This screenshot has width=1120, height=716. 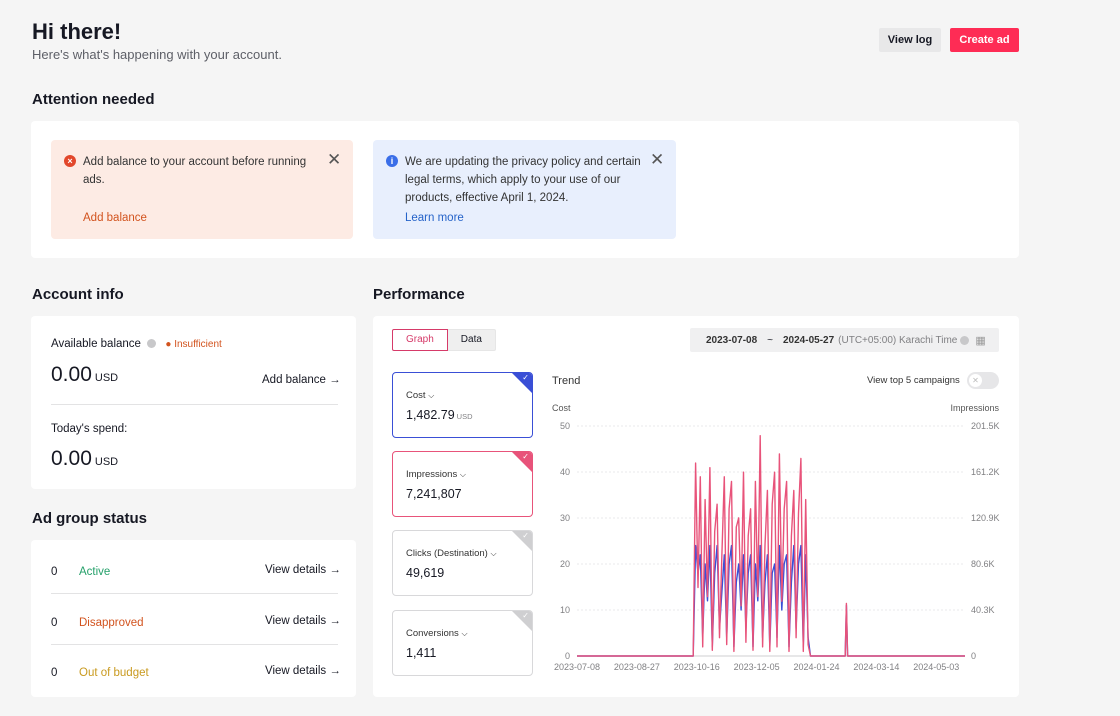 What do you see at coordinates (984, 40) in the screenshot?
I see `create-ad-button: Create ad` at bounding box center [984, 40].